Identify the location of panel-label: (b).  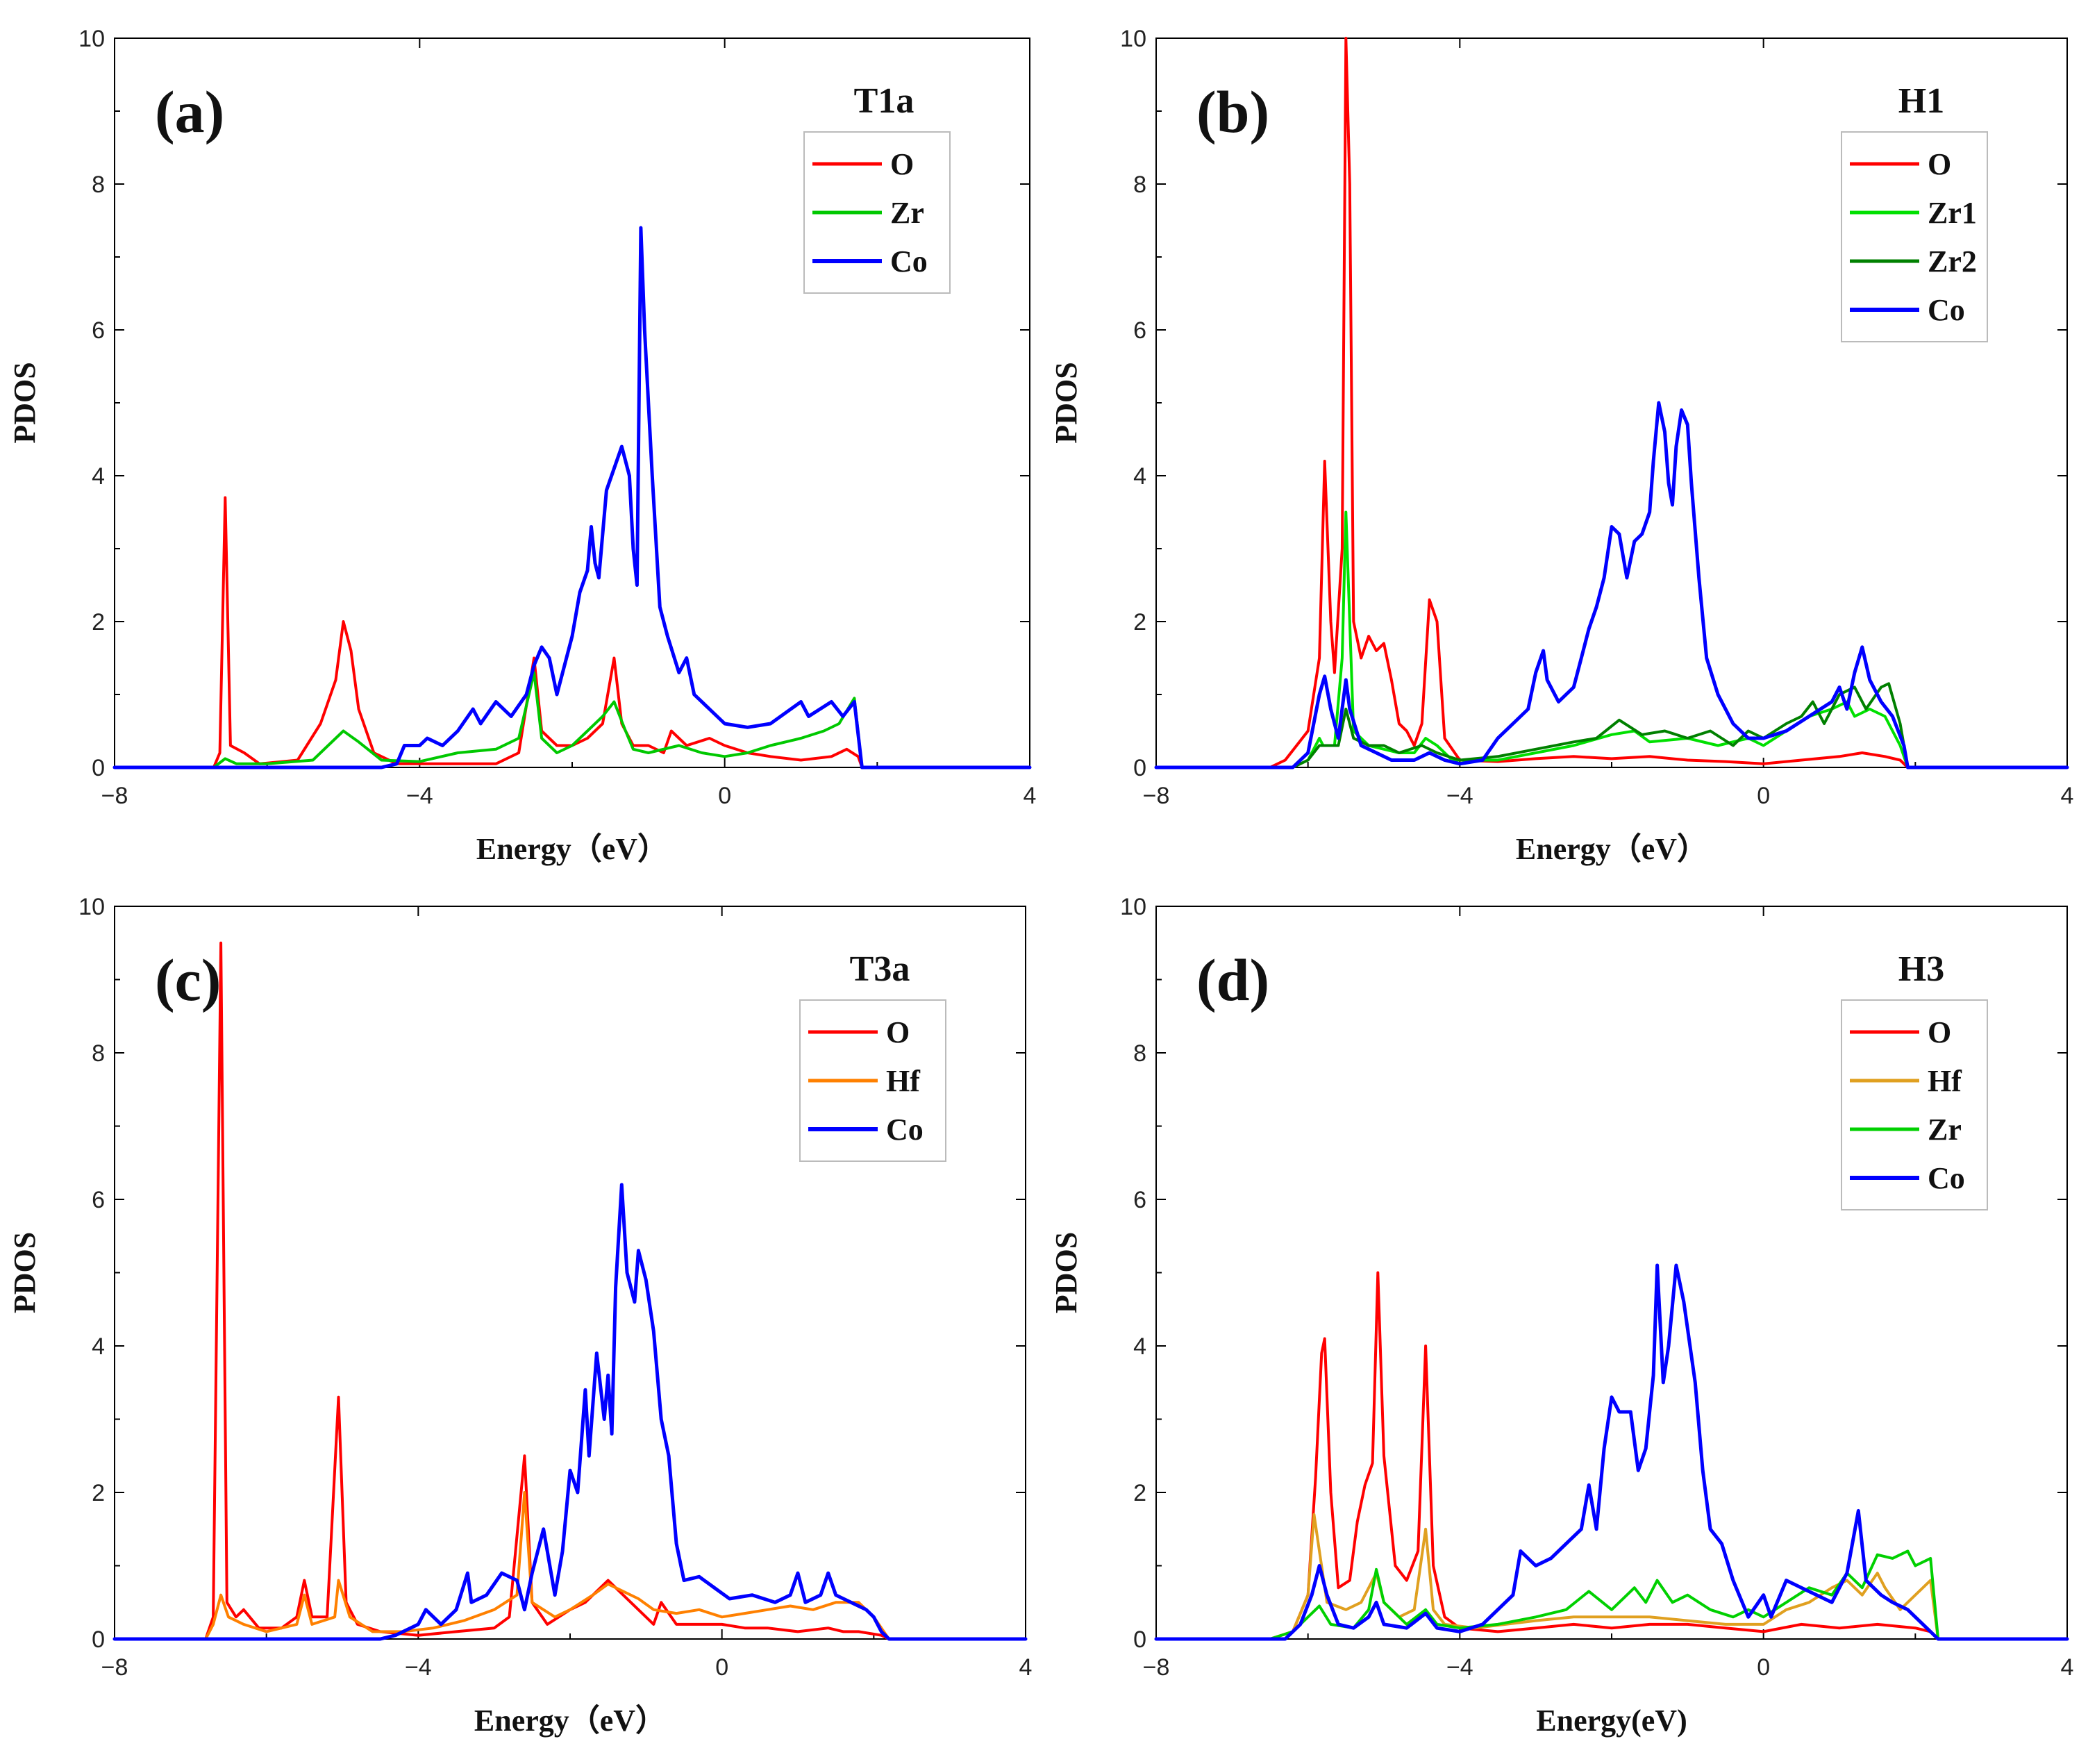
(1232, 111).